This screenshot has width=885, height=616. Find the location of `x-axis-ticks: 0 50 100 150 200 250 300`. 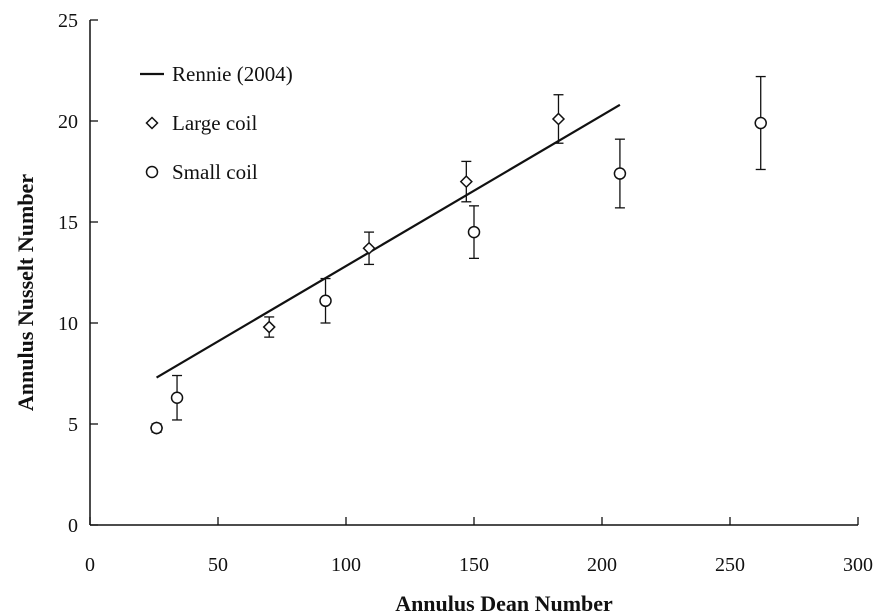

x-axis-ticks: 0 50 100 150 200 250 300 is located at coordinates (479, 546).